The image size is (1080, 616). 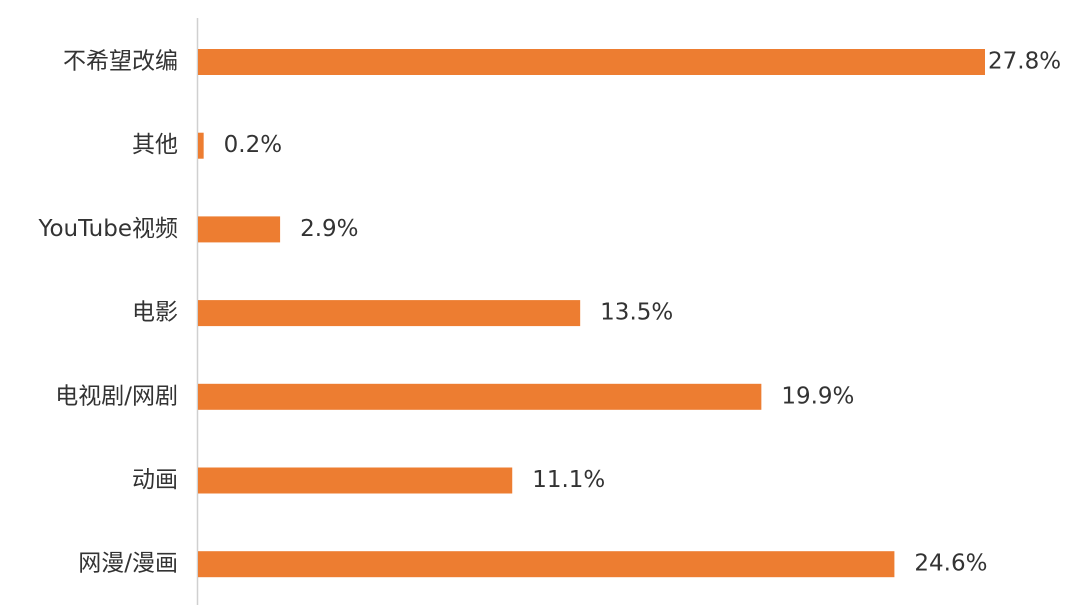 What do you see at coordinates (155, 313) in the screenshot?
I see `category-label: 电影` at bounding box center [155, 313].